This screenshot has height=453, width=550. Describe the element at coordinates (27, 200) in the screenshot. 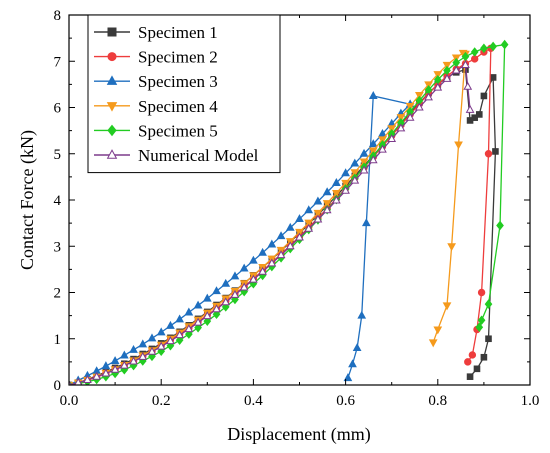

I see `y-axis-title: Contact Force (kN)` at that location.